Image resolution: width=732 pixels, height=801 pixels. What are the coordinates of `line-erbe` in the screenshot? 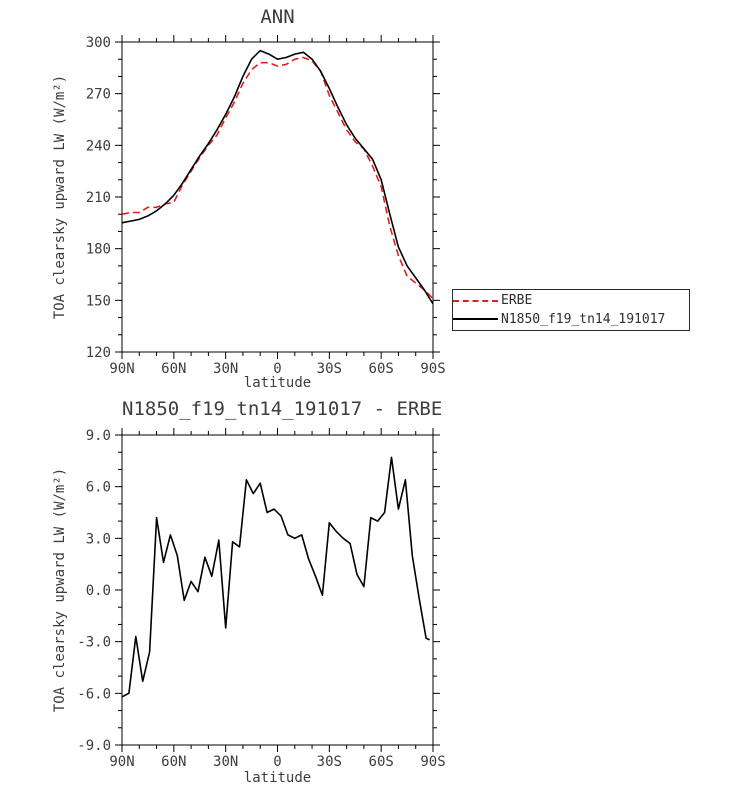 It's located at (277, 178).